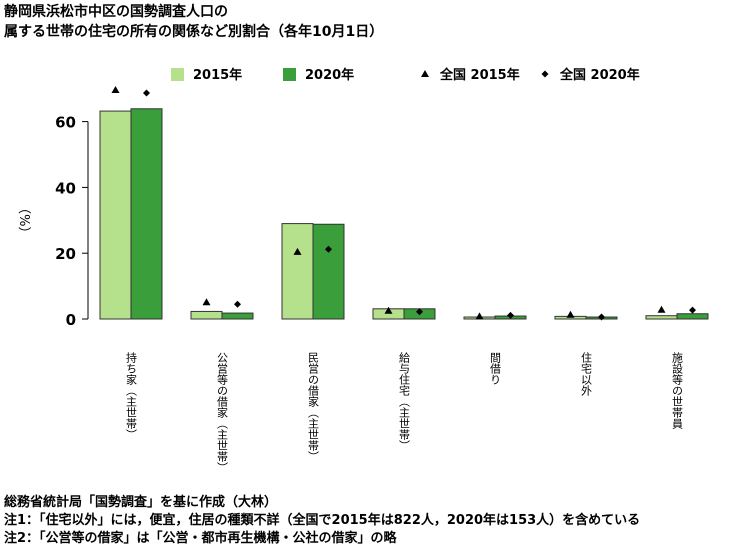  What do you see at coordinates (479, 75) in the screenshot?
I see `legend-label: 全国 2015年` at bounding box center [479, 75].